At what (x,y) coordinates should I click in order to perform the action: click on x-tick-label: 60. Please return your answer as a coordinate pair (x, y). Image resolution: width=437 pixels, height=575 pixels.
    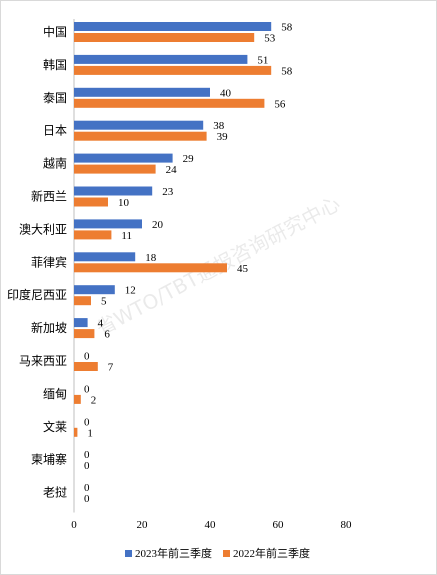
    Looking at the image, I should click on (279, 525).